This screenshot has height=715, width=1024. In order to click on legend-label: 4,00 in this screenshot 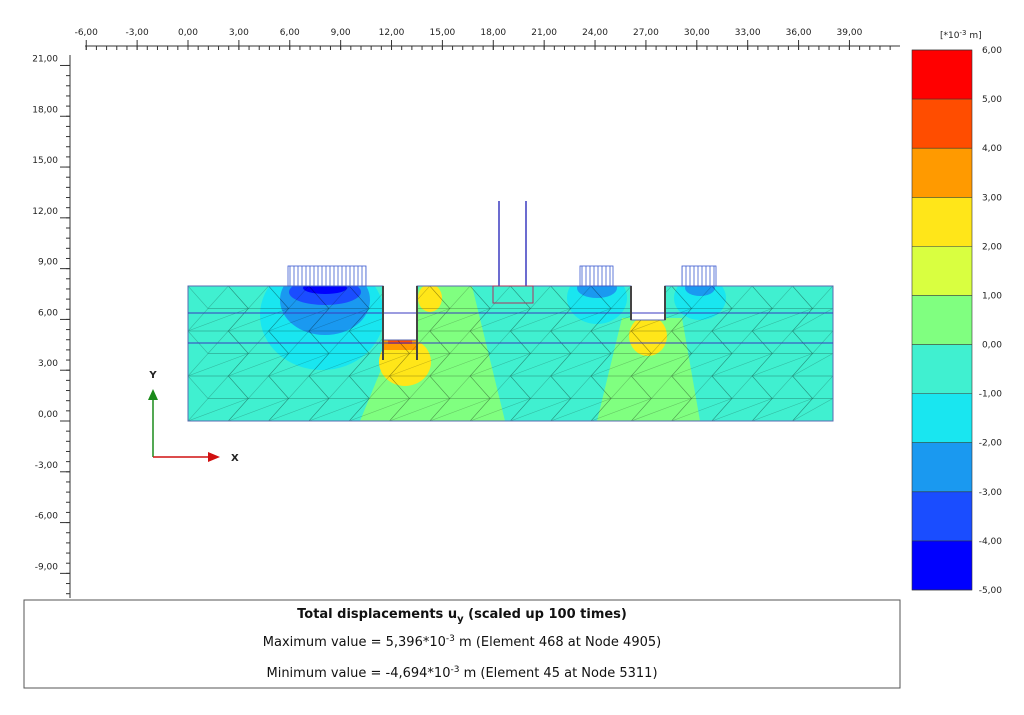, I will do `click(992, 149)`.